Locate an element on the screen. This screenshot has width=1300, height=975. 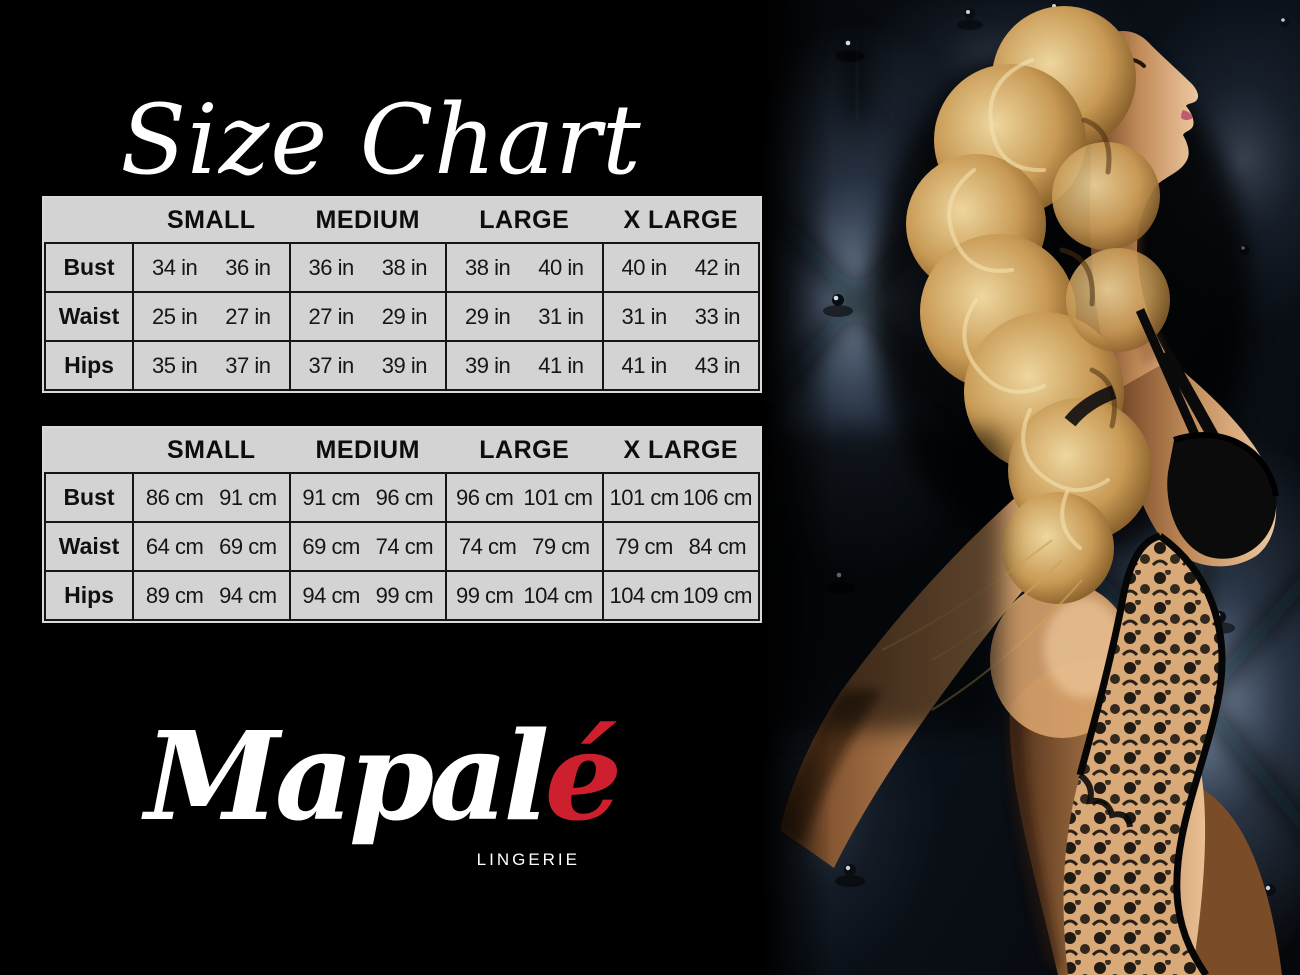
value: 109 cm is located at coordinates (717, 595).